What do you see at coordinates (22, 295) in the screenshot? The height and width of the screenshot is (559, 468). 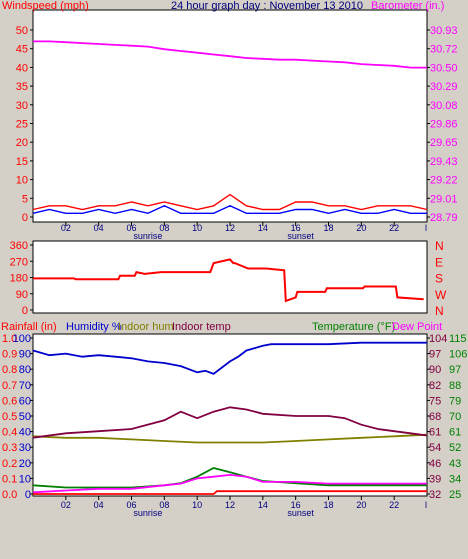 I see `direction-left-tick-label: 90` at bounding box center [22, 295].